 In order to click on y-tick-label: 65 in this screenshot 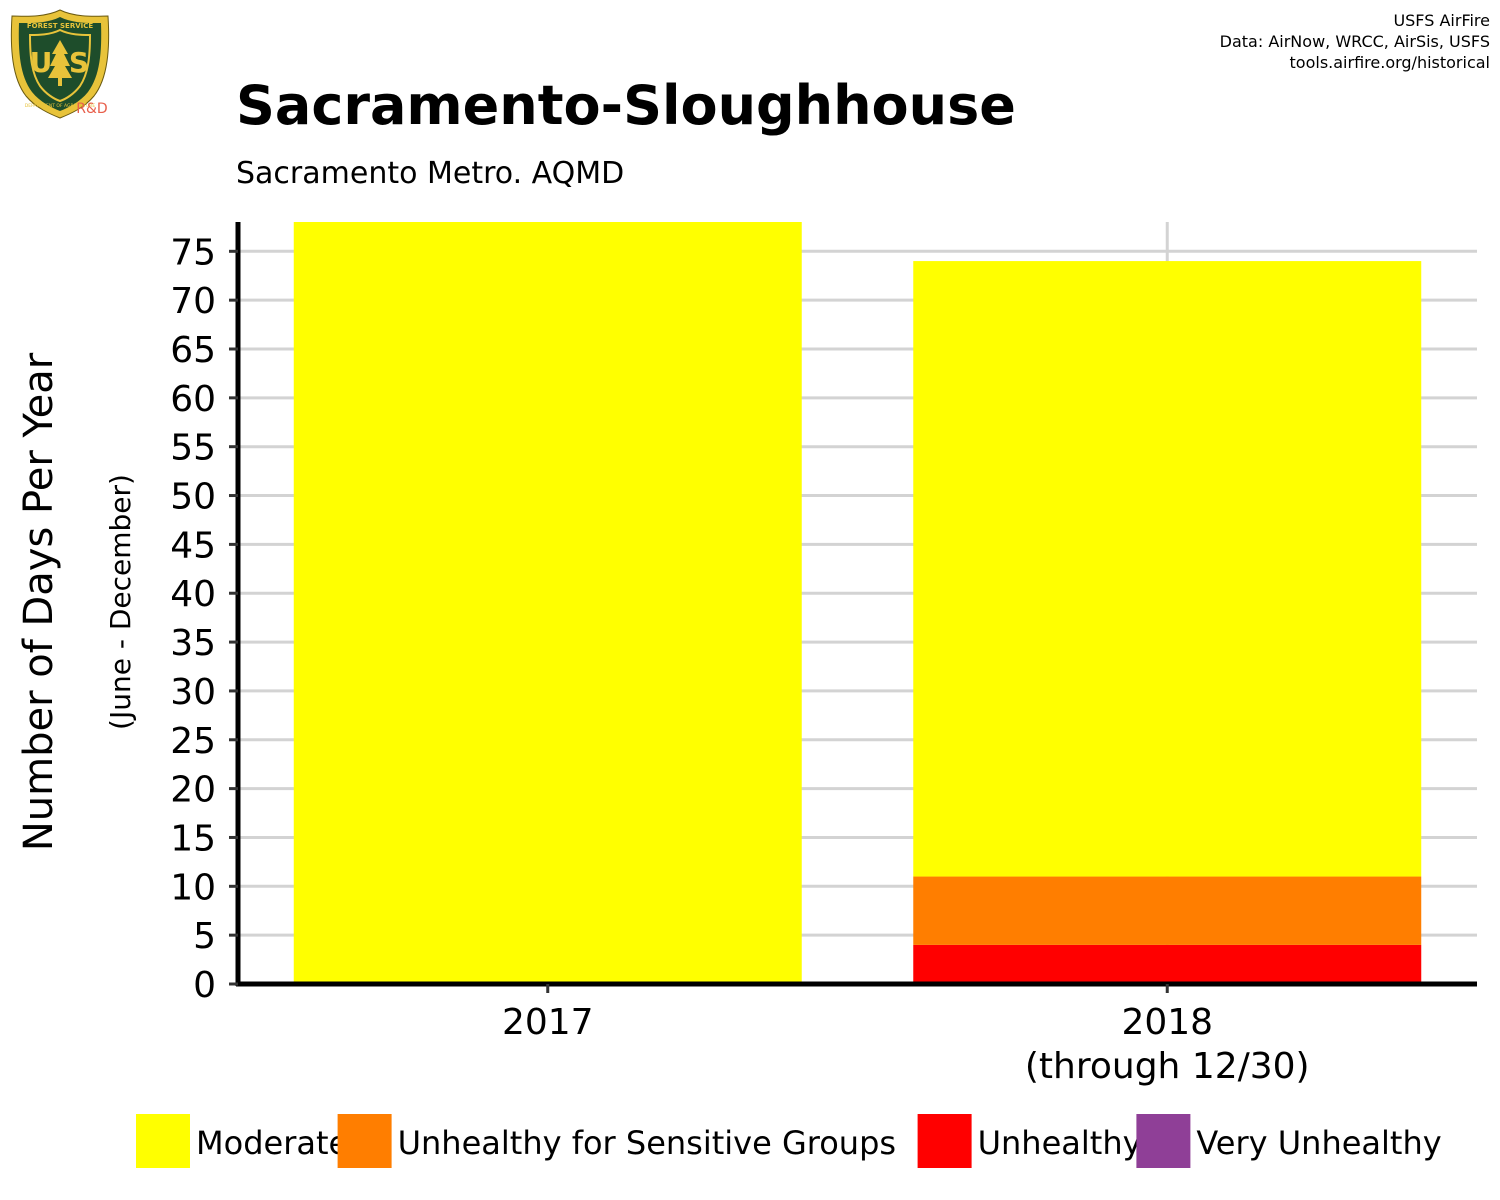, I will do `click(193, 350)`.